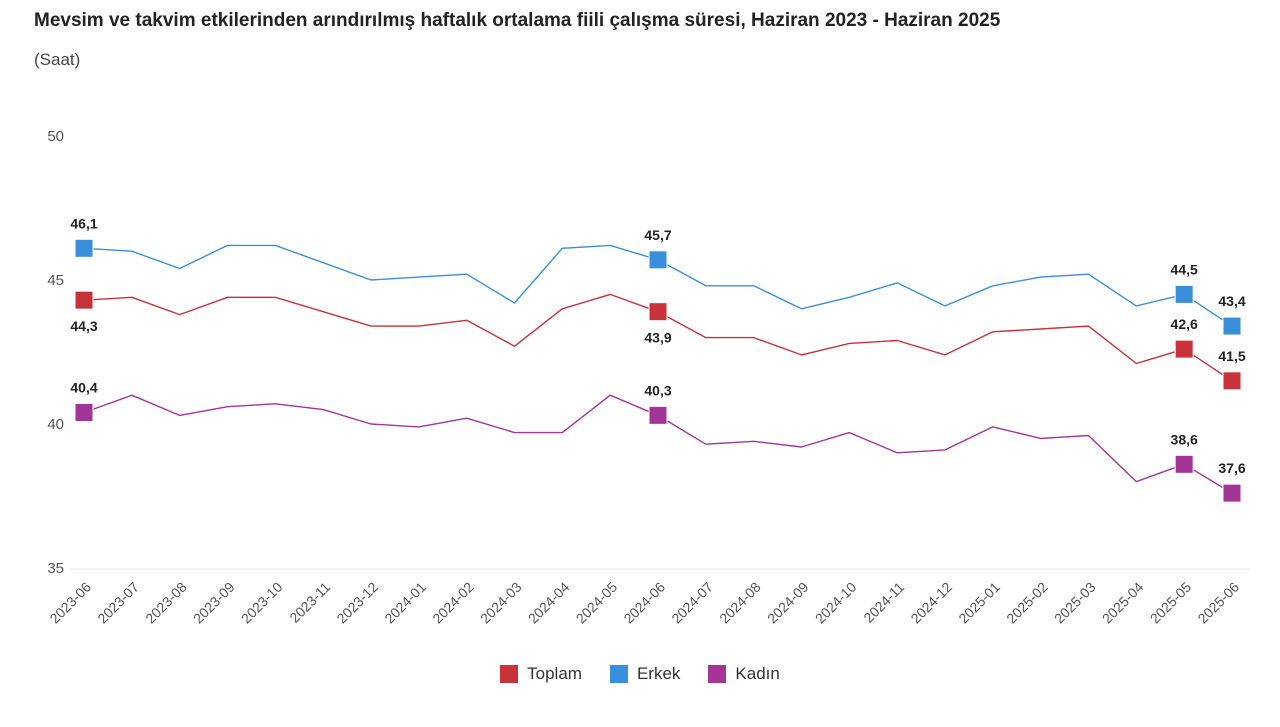  I want to click on data-label: 42,6, so click(1184, 324).